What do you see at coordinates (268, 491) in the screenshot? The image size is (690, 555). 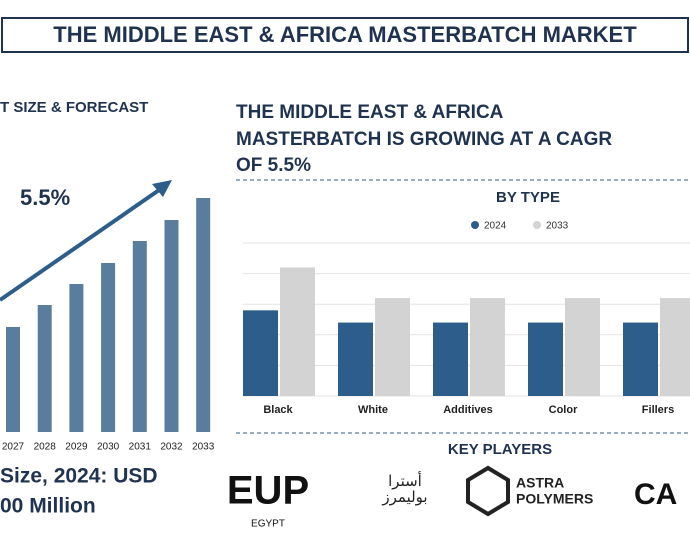 I see `logo-text: EUP` at bounding box center [268, 491].